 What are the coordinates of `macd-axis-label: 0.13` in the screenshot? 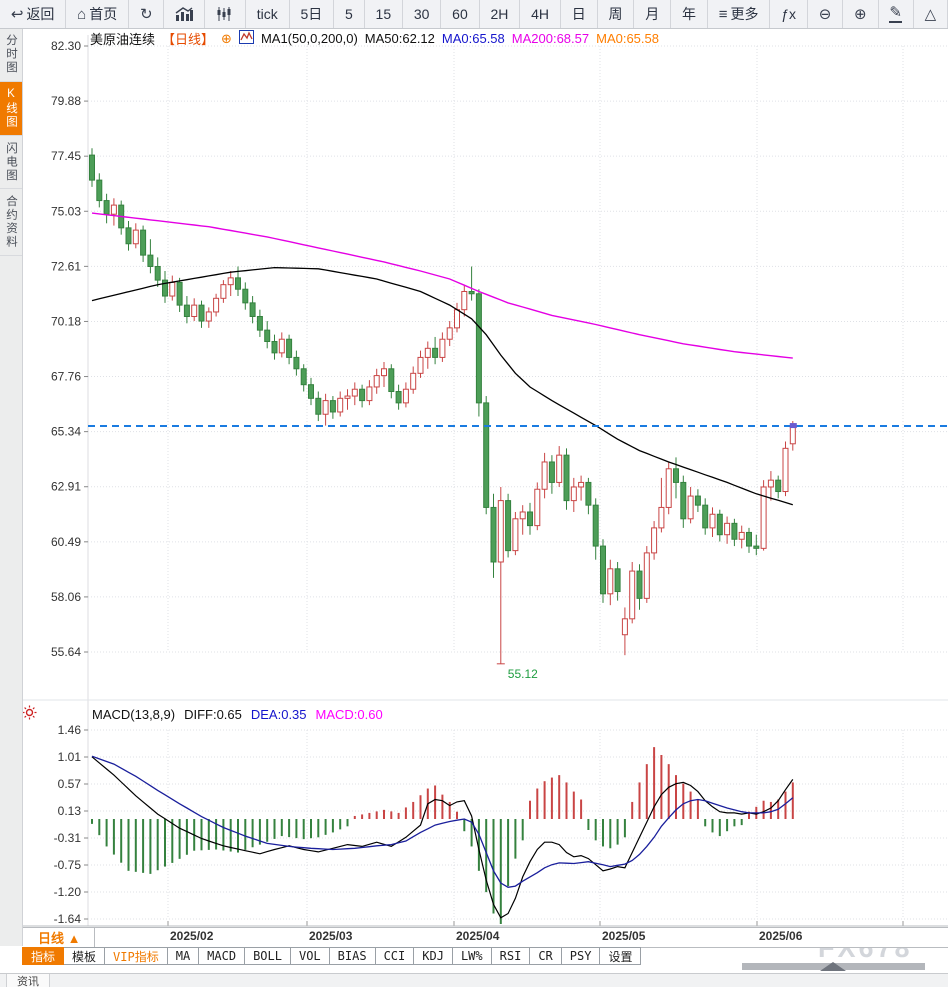 It's located at (70, 811).